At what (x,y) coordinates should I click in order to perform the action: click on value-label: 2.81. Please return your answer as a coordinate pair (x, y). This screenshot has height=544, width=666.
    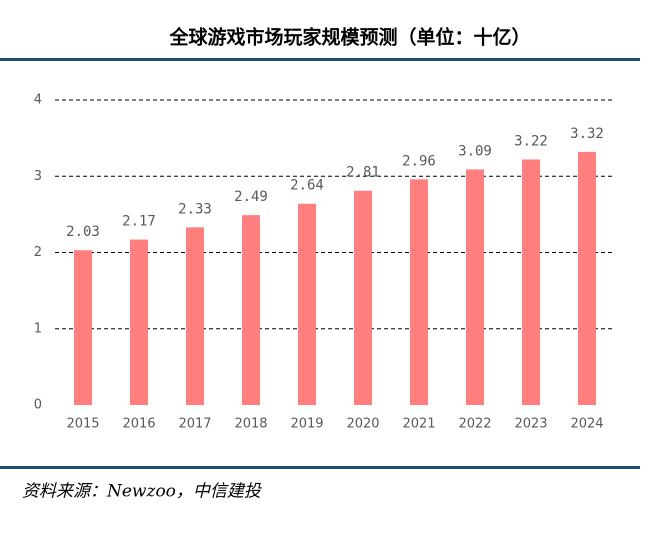
    Looking at the image, I should click on (363, 173).